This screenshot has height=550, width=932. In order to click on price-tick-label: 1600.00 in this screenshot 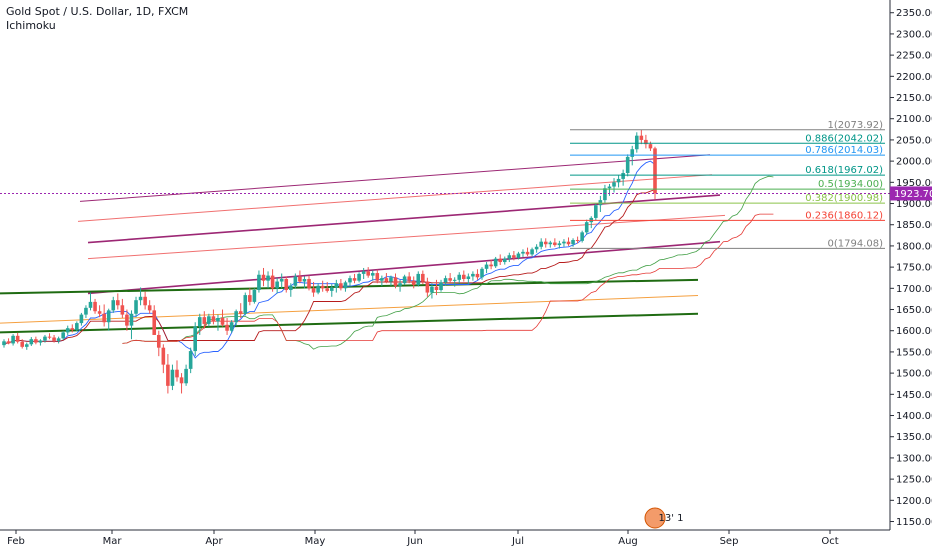, I will do `click(914, 331)`.